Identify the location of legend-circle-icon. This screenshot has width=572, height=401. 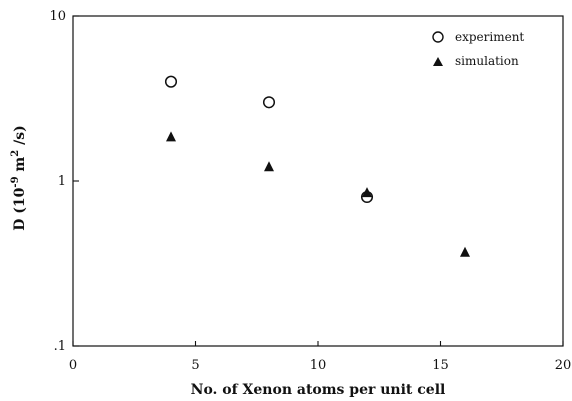
(438, 37).